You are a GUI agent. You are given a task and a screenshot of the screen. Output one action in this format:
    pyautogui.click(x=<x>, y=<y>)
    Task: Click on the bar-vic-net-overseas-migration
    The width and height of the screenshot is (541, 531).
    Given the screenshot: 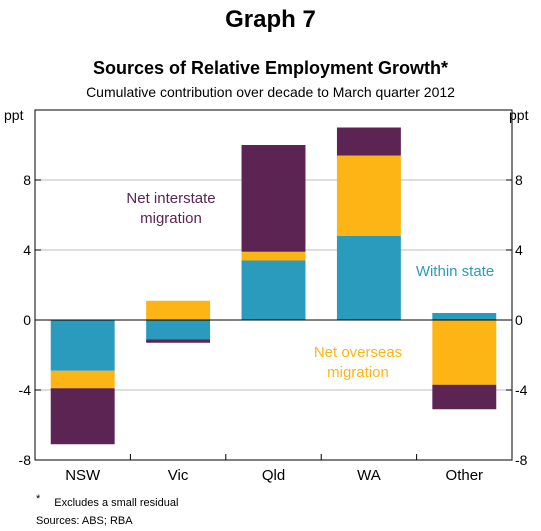 What is the action you would take?
    pyautogui.click(x=178, y=310)
    